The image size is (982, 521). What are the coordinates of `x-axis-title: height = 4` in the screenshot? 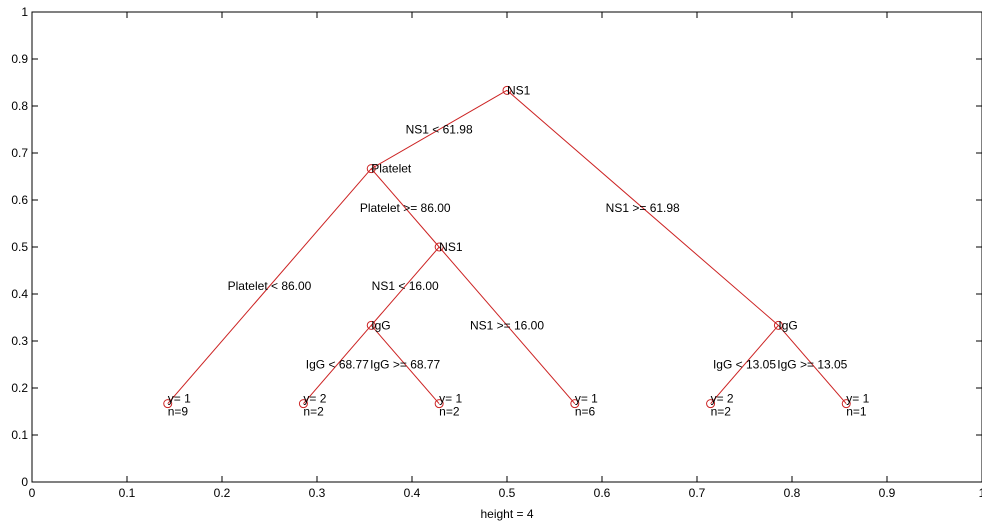 It's located at (506, 514).